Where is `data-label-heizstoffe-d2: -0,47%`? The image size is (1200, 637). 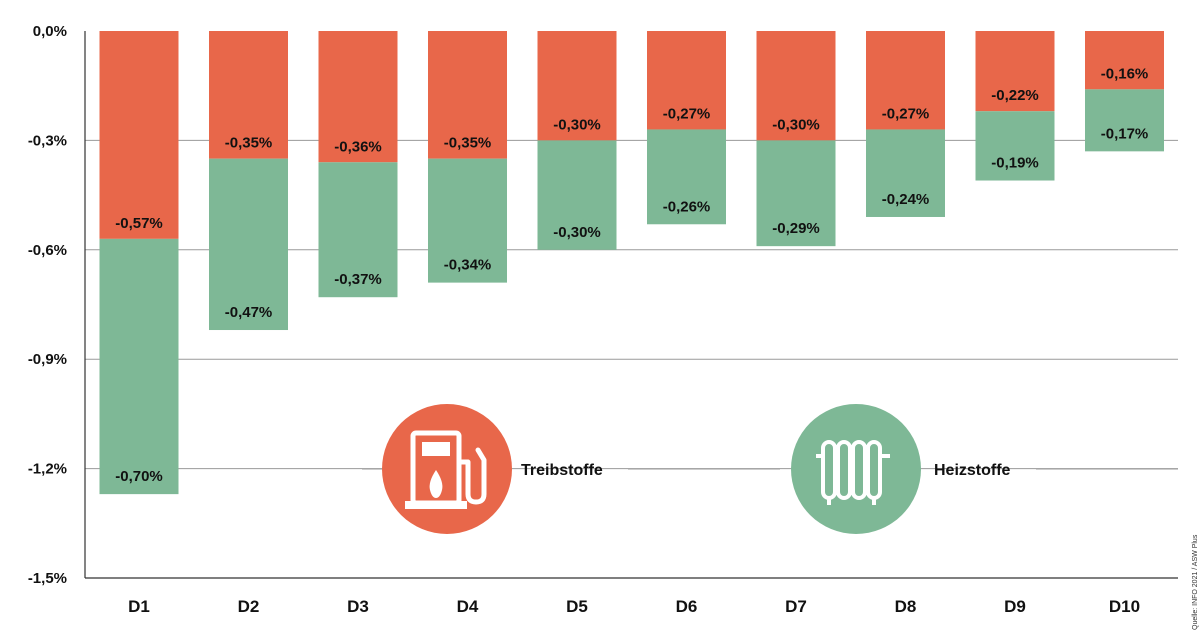
data-label-heizstoffe-d2: -0,47% is located at coordinates (249, 312).